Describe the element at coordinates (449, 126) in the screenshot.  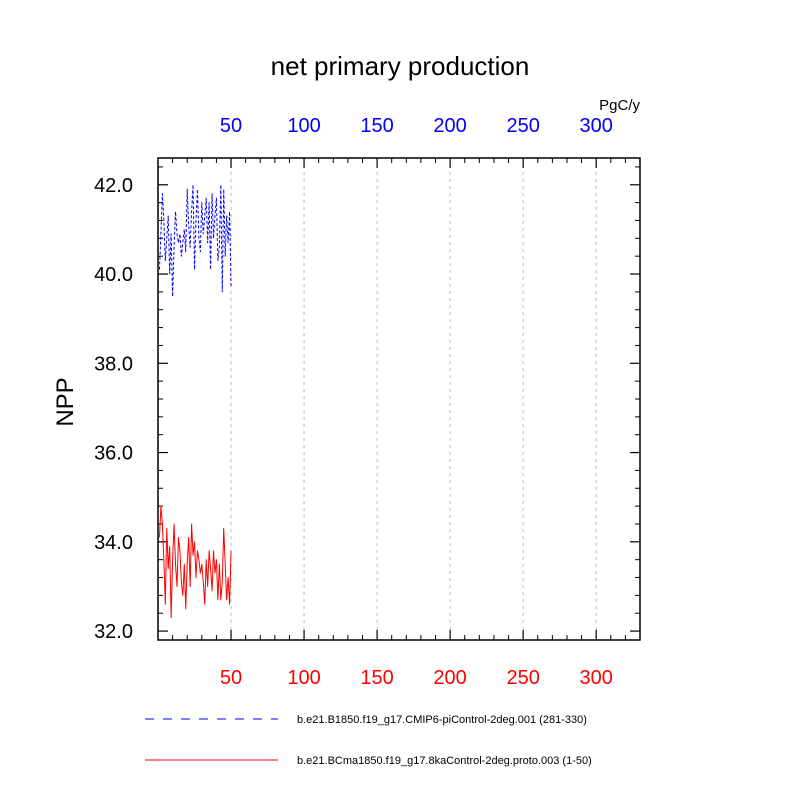
I see `x-tick-label-top-200: 200` at that location.